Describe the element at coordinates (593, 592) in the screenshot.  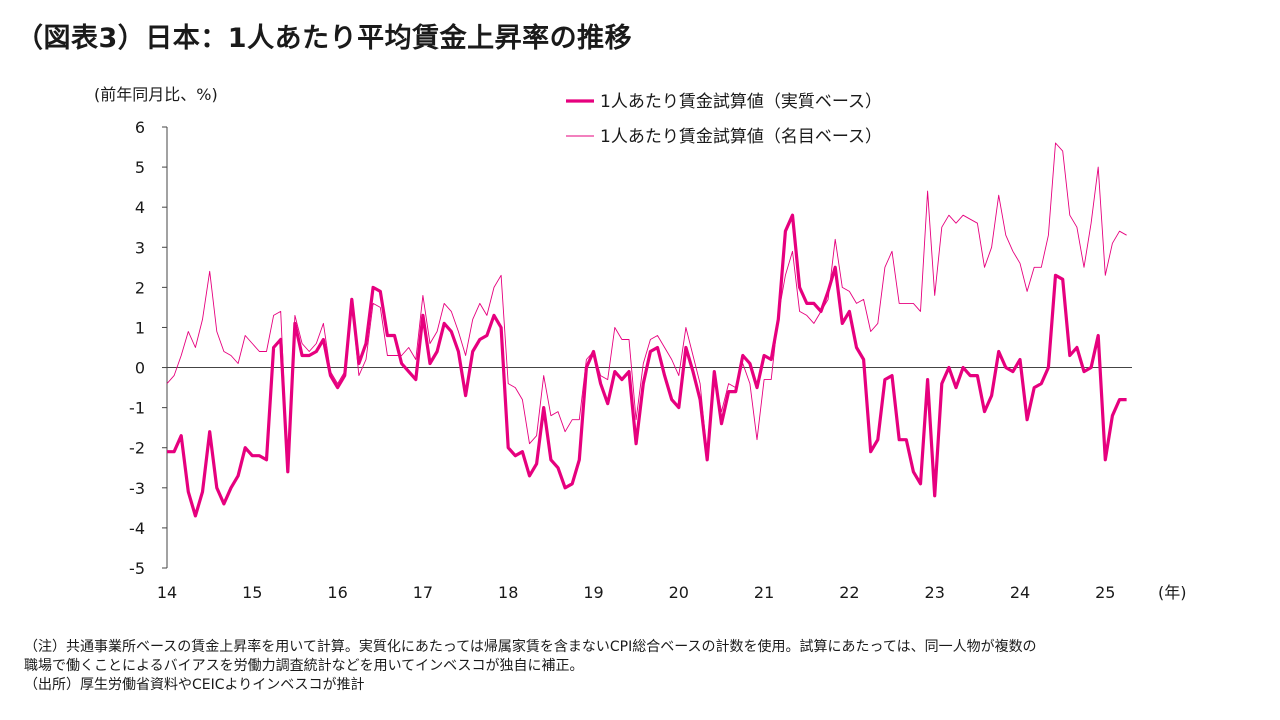
I see `x-tick-label: 19` at that location.